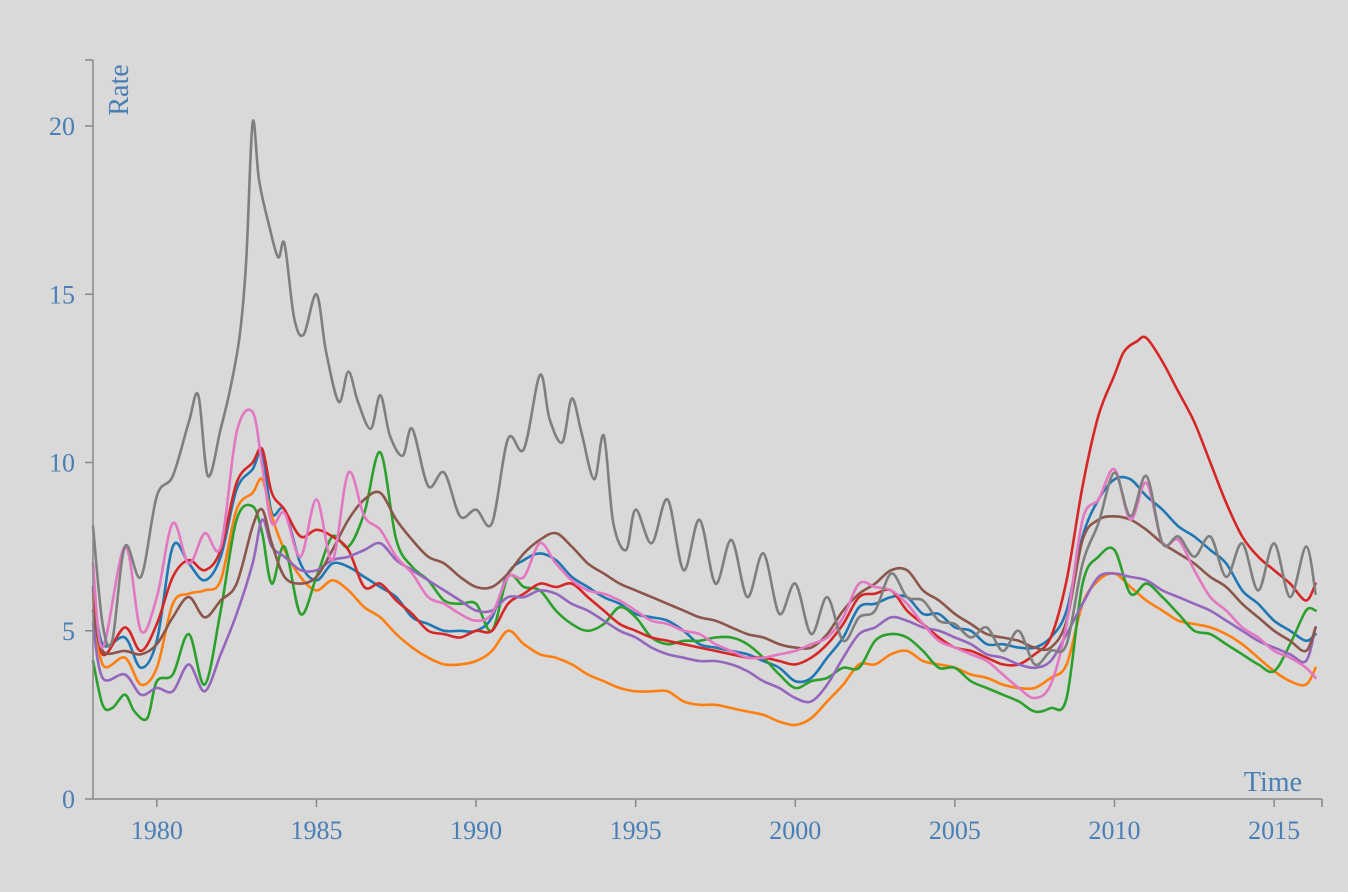 This screenshot has width=1348, height=892. I want to click on x-tick-label-1990: 1990, so click(476, 830).